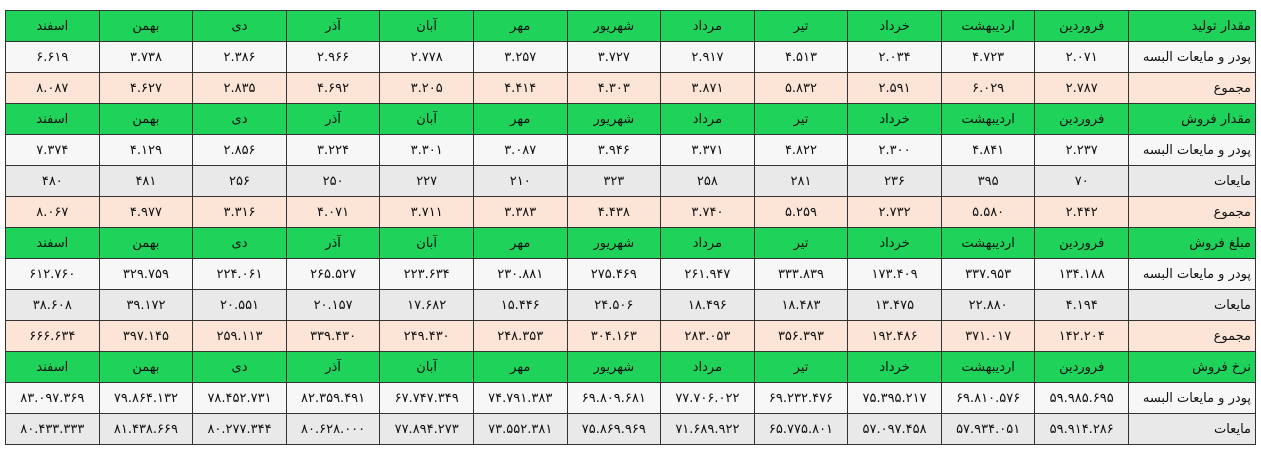  I want to click on value-cell: ۳.۸۷۱, so click(707, 88).